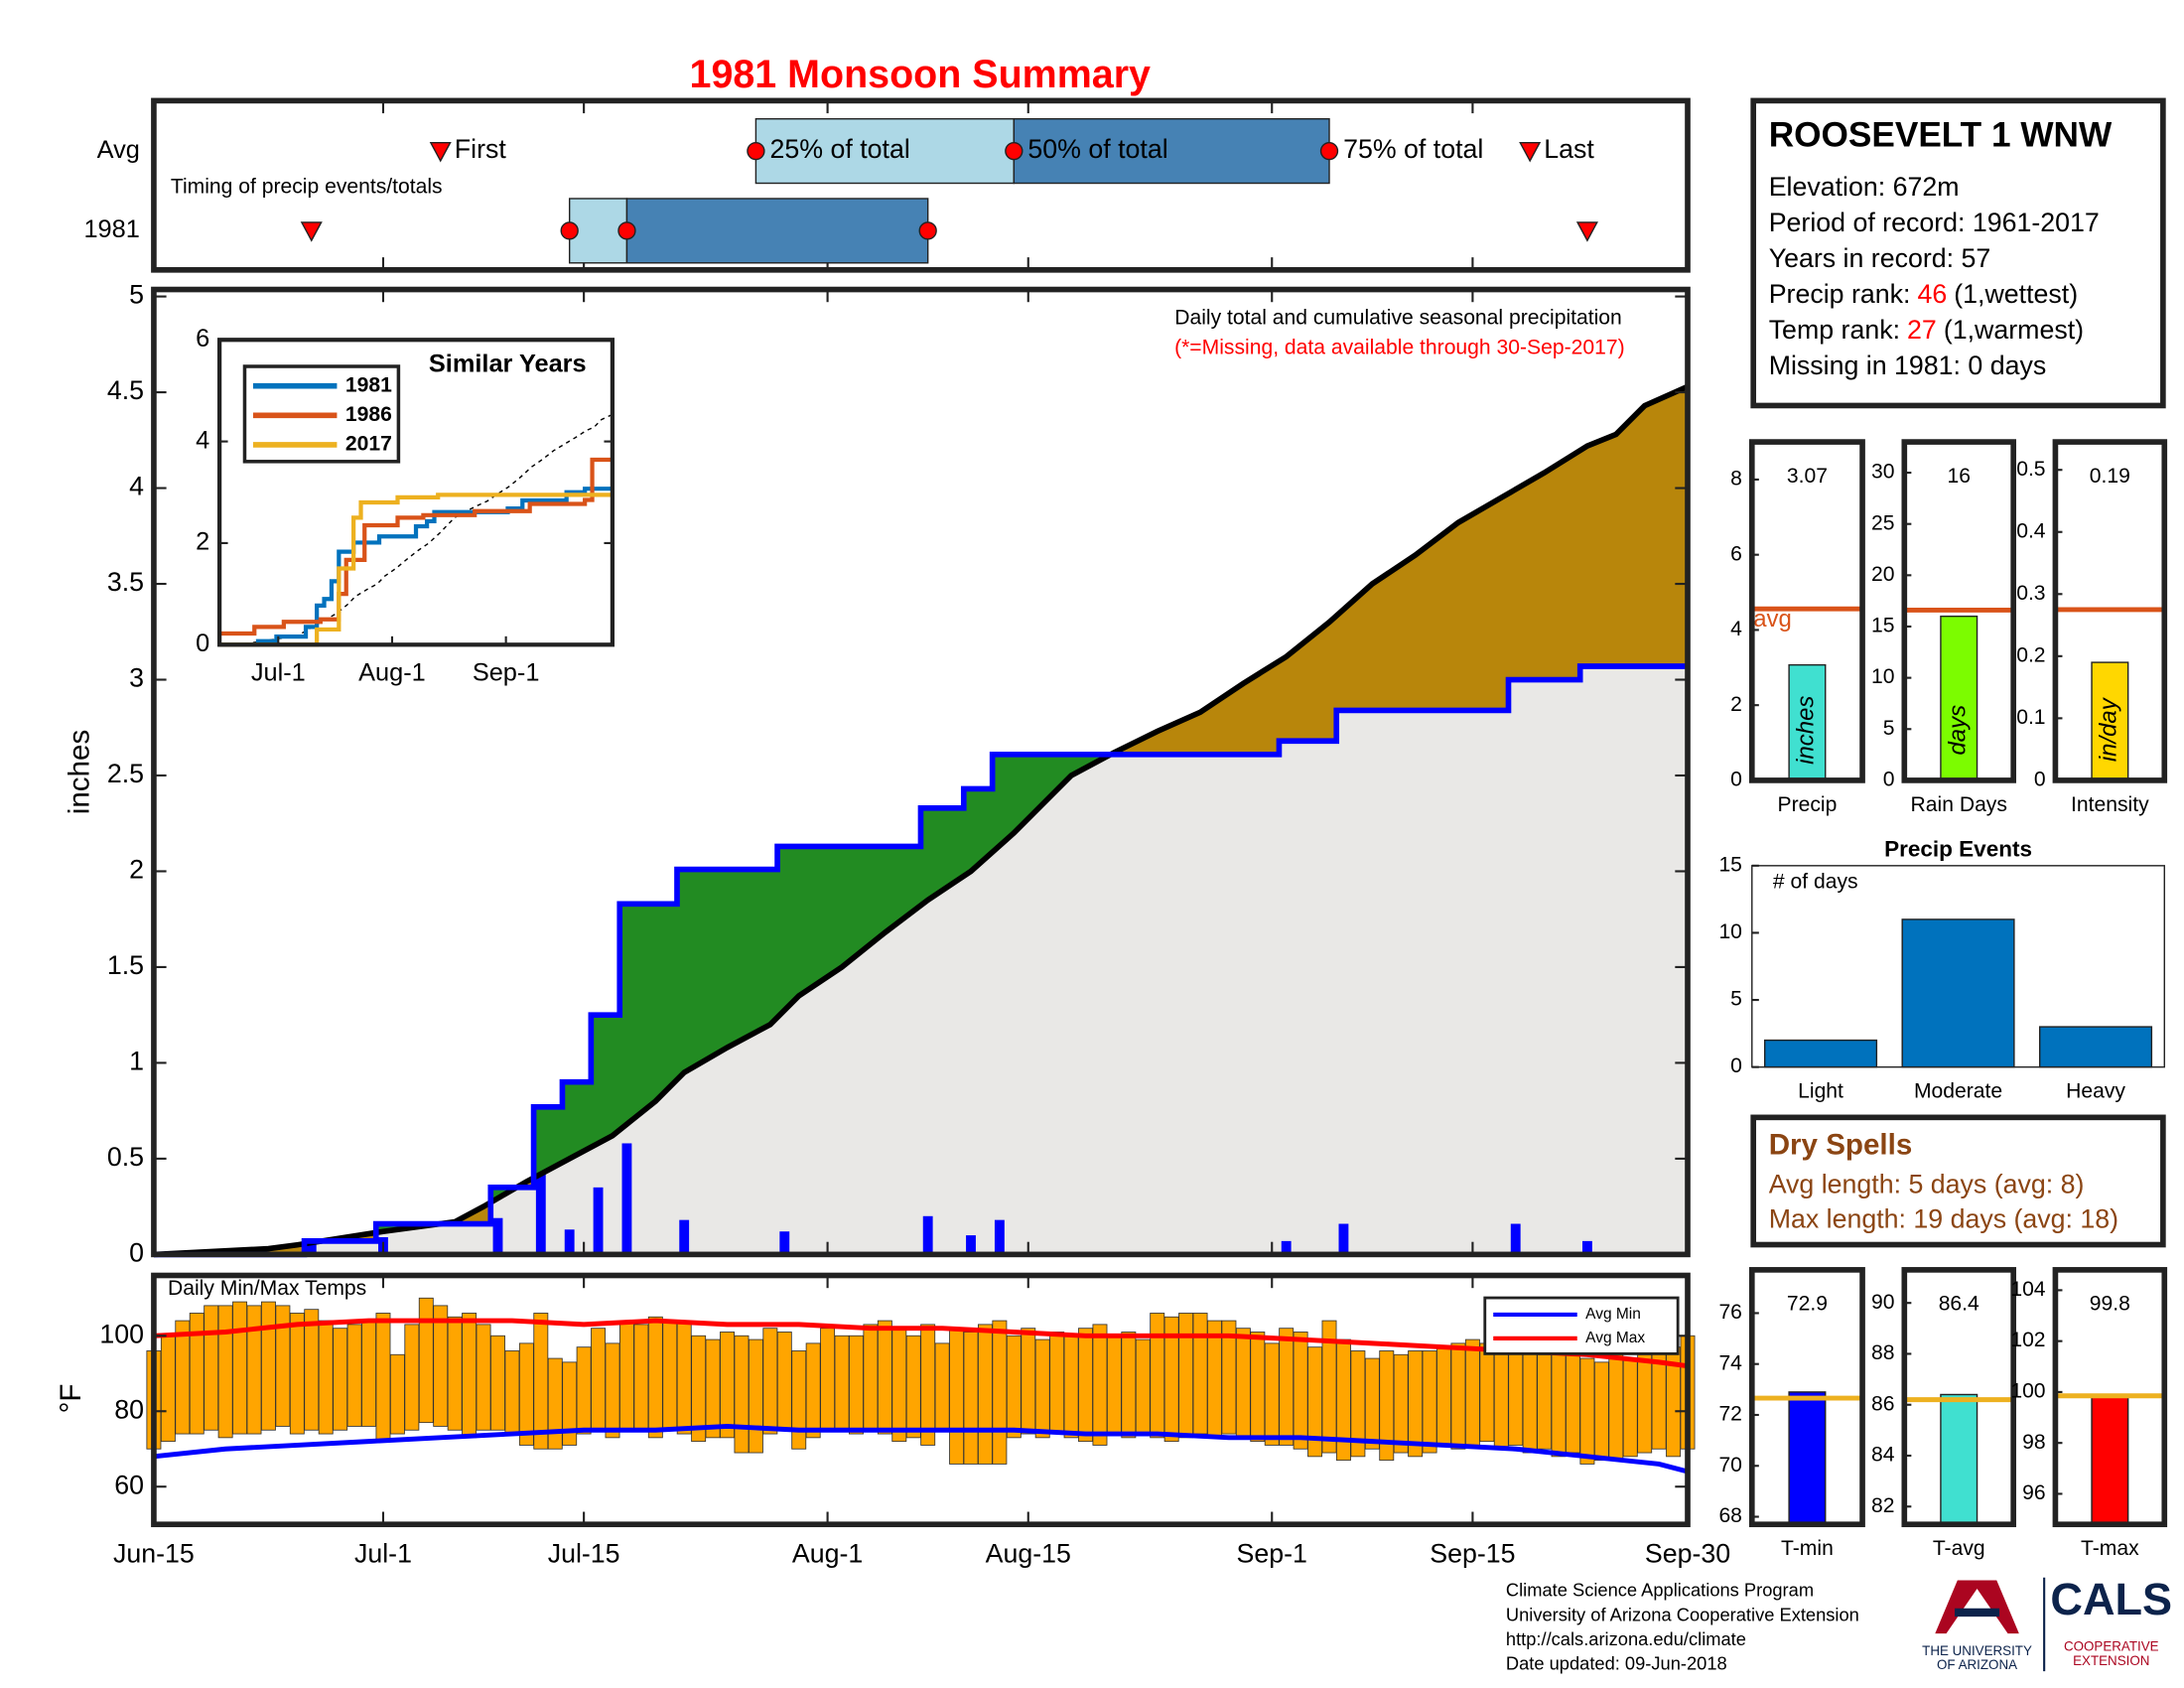 This screenshot has height=1688, width=2184. I want to click on category-label: T-avg, so click(1959, 1548).